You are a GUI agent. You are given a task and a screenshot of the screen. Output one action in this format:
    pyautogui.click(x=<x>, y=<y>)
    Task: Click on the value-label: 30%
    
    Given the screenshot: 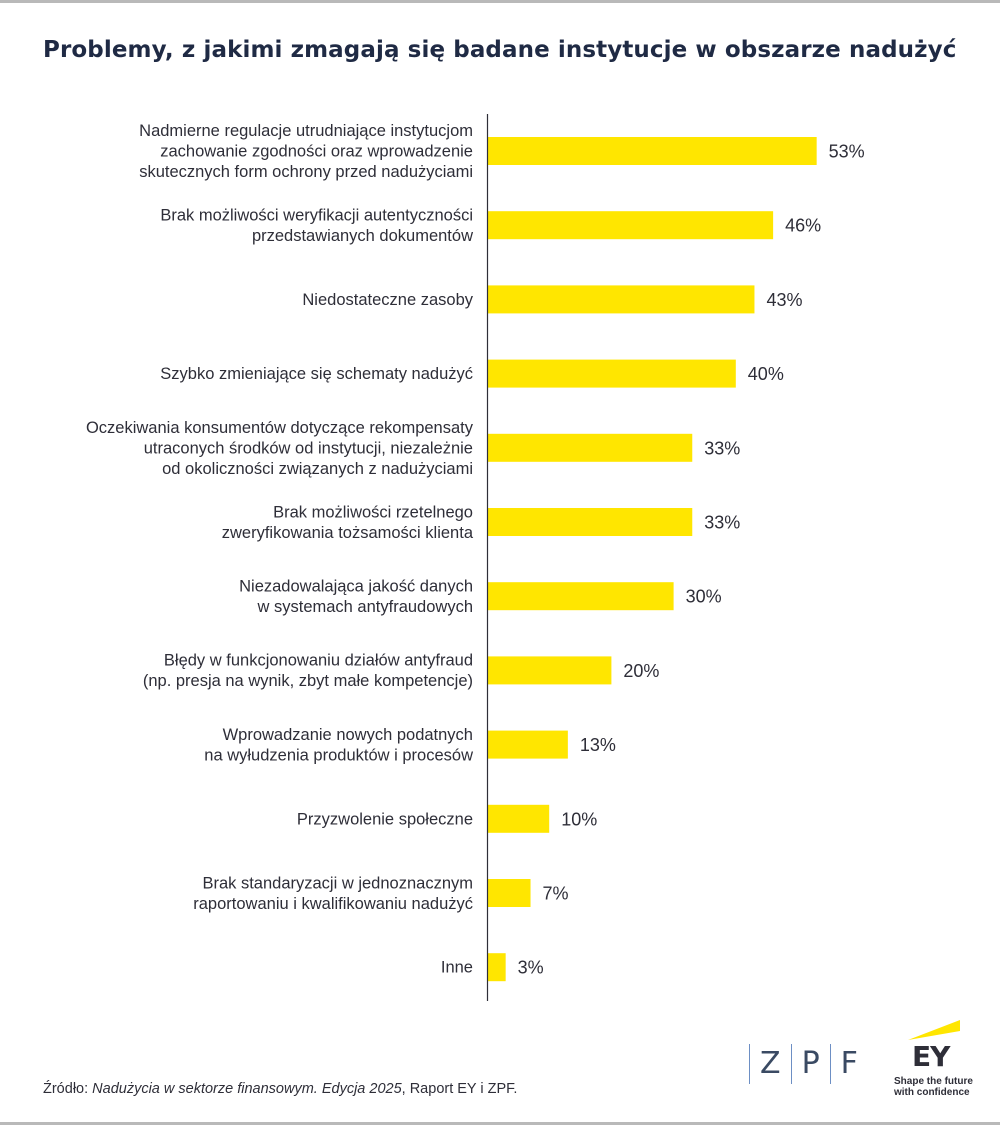 What is the action you would take?
    pyautogui.click(x=704, y=597)
    